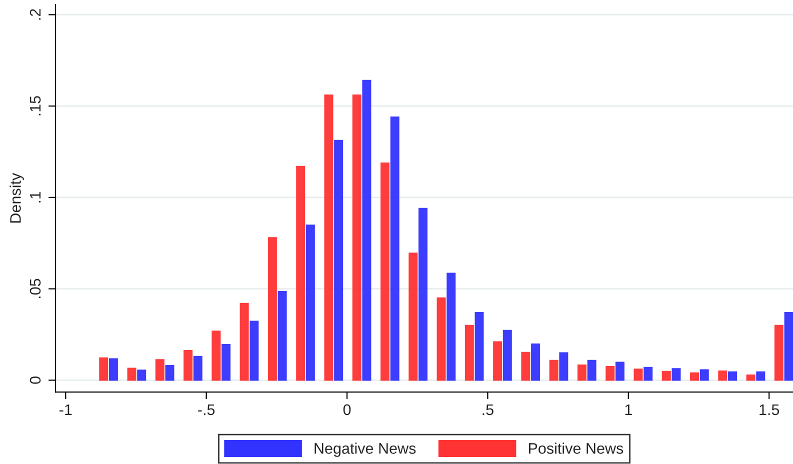 This screenshot has height=464, width=793. I want to click on x-tick-label: 1.5, so click(770, 410).